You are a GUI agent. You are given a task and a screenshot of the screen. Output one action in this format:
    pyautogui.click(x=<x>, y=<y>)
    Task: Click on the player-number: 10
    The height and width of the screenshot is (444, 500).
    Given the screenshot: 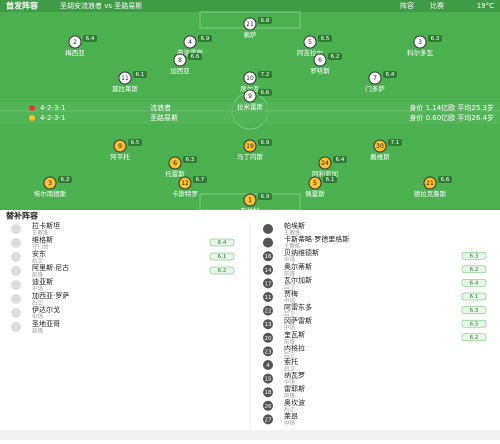 What is the action you would take?
    pyautogui.click(x=250, y=78)
    